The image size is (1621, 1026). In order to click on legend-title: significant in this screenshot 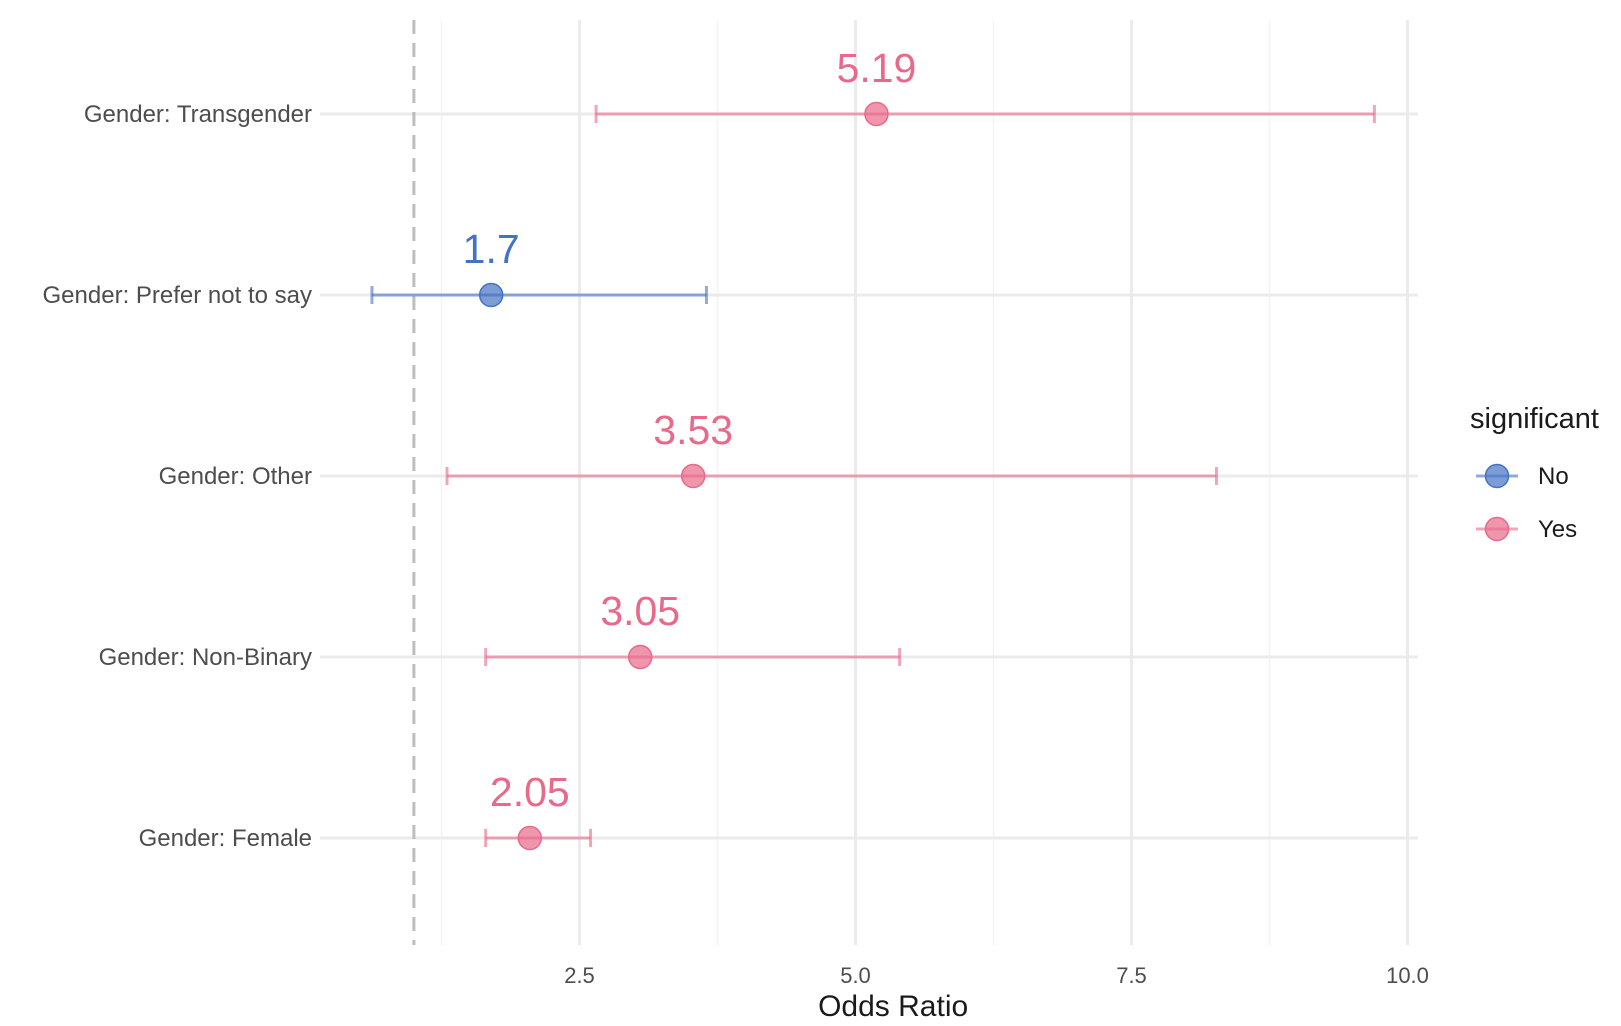, I will do `click(1534, 419)`.